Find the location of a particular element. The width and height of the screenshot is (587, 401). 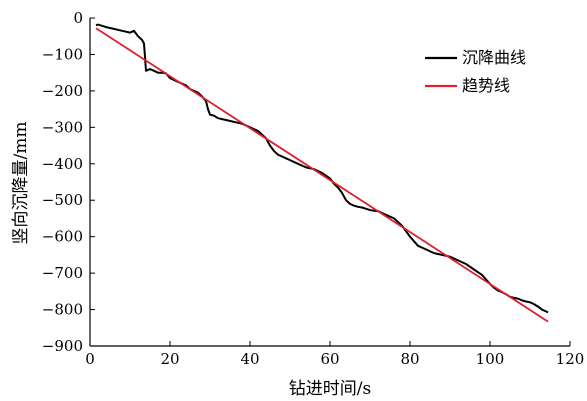

y-tick-label: 0 is located at coordinates (78, 18).